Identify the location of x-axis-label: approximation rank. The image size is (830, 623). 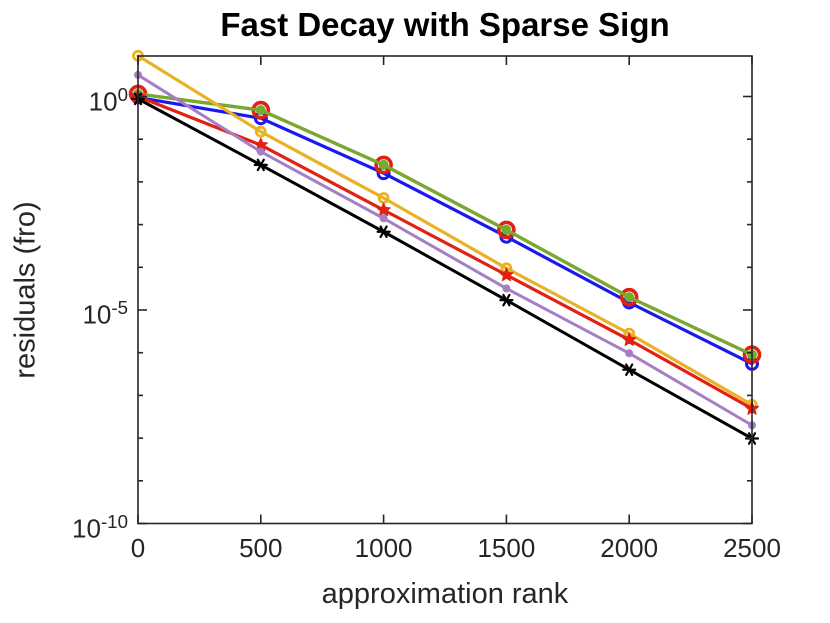
(445, 594).